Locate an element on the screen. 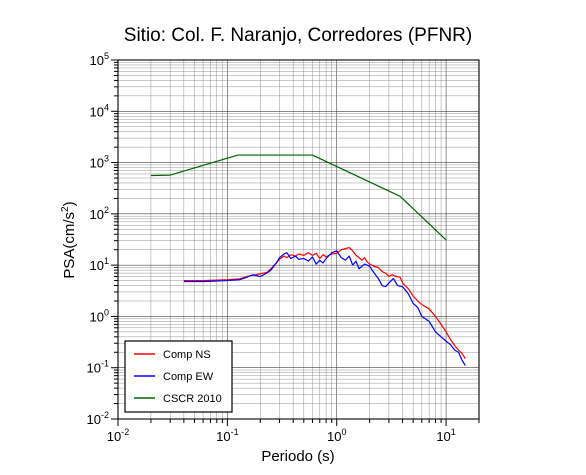  y-tick-label: 10¹ is located at coordinates (99, 264).